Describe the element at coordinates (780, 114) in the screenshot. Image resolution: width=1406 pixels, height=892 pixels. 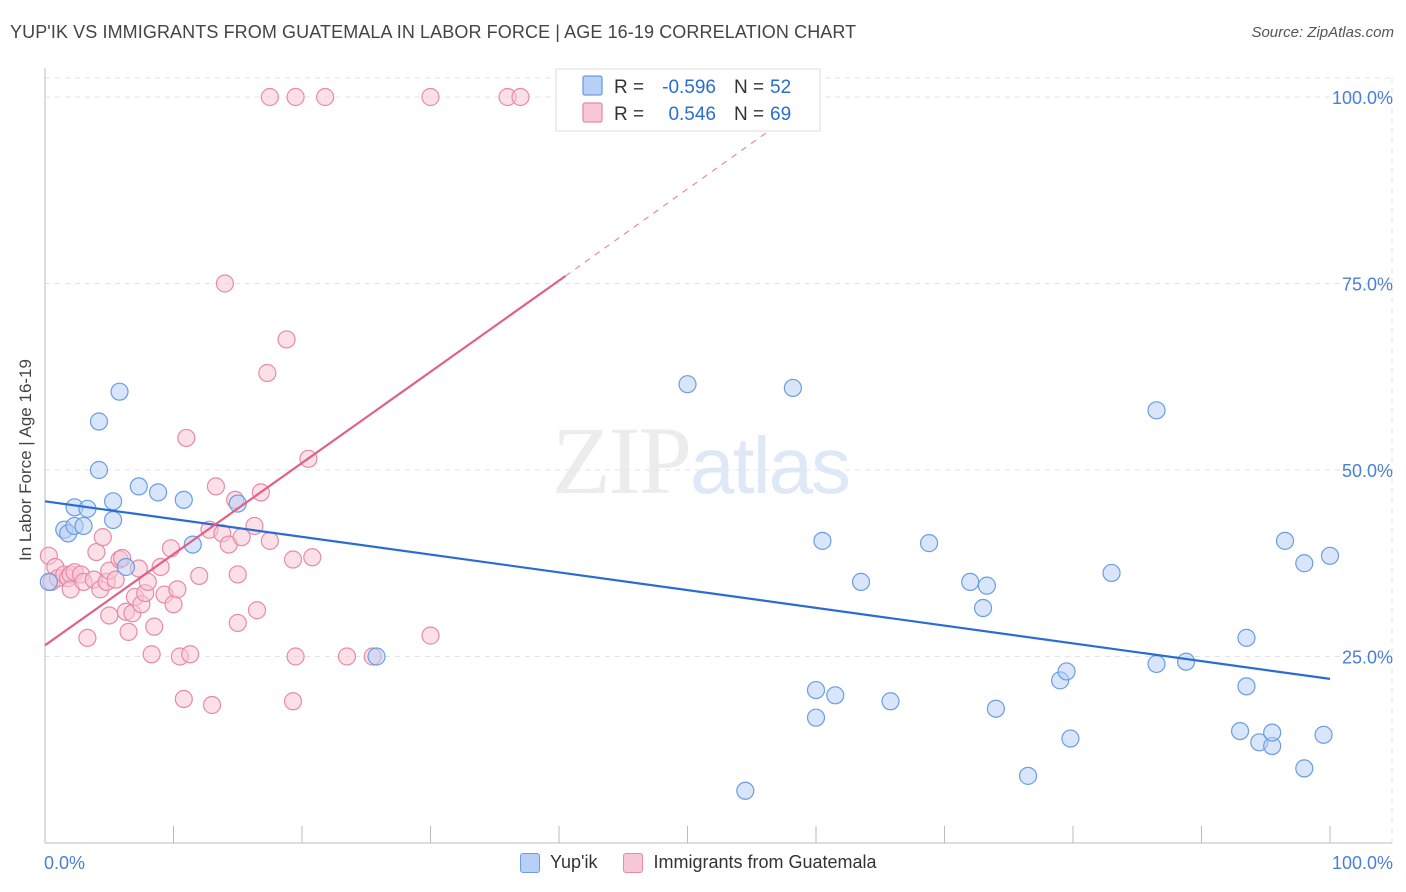
I see `legend-n-value: 69` at that location.